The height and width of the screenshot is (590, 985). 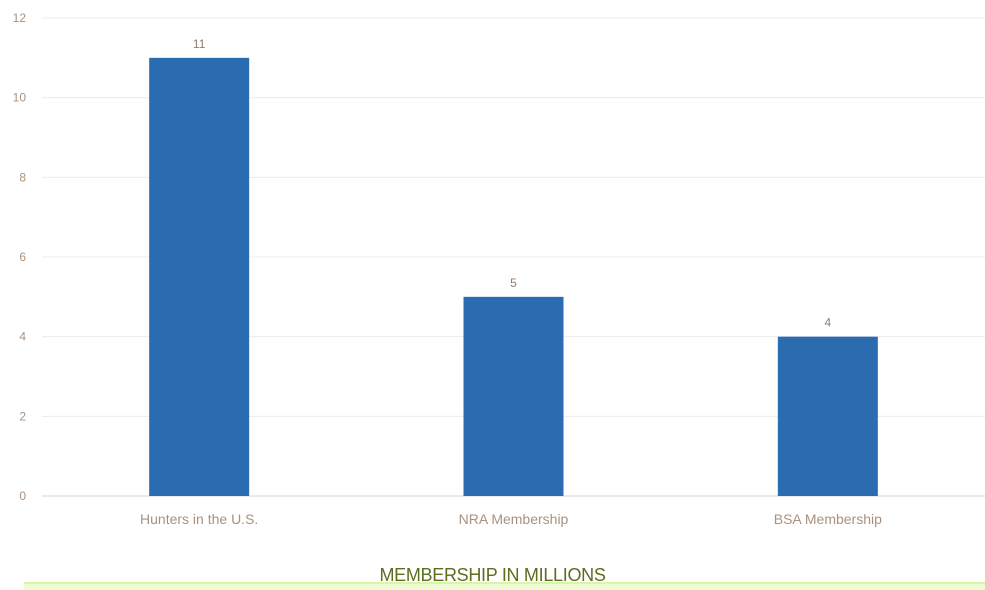 I want to click on y-tick-label-6: 6, so click(x=22, y=257).